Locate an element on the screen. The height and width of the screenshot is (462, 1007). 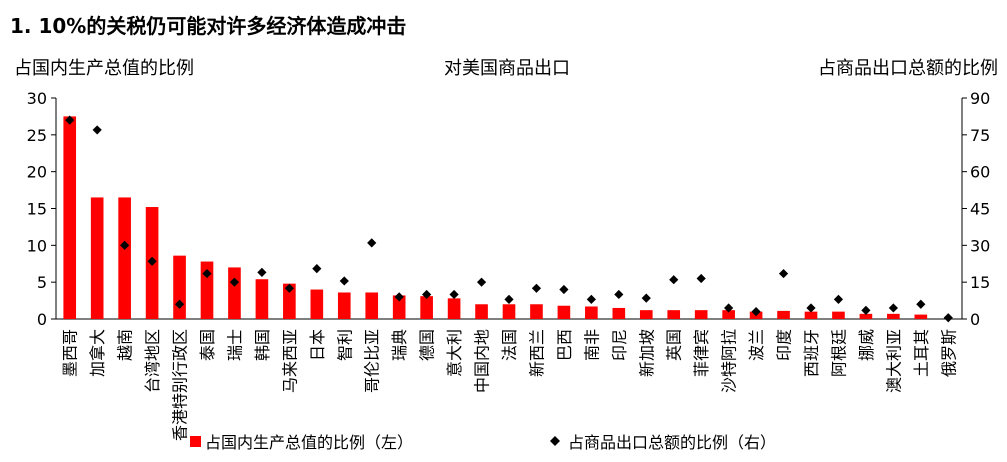
right-tick-label: 90 is located at coordinates (980, 98).